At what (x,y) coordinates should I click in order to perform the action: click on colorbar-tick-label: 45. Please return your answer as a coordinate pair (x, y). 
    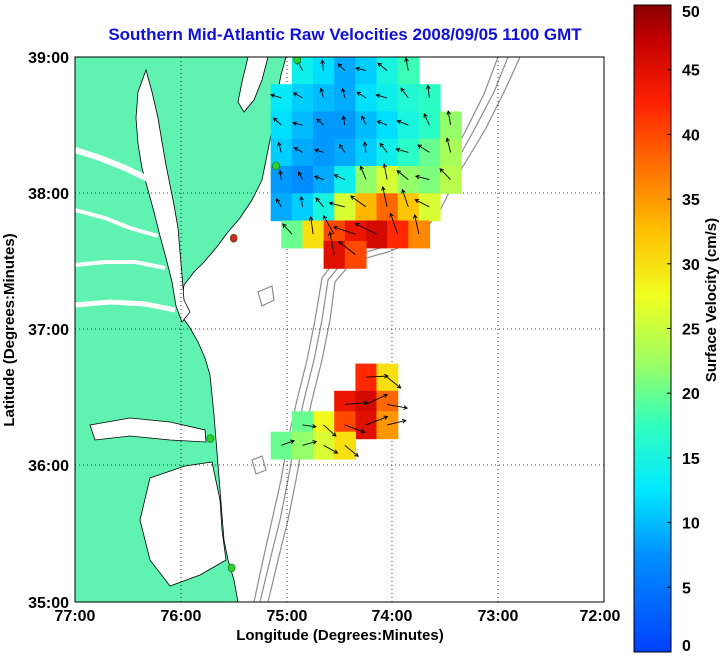
    Looking at the image, I should click on (691, 71).